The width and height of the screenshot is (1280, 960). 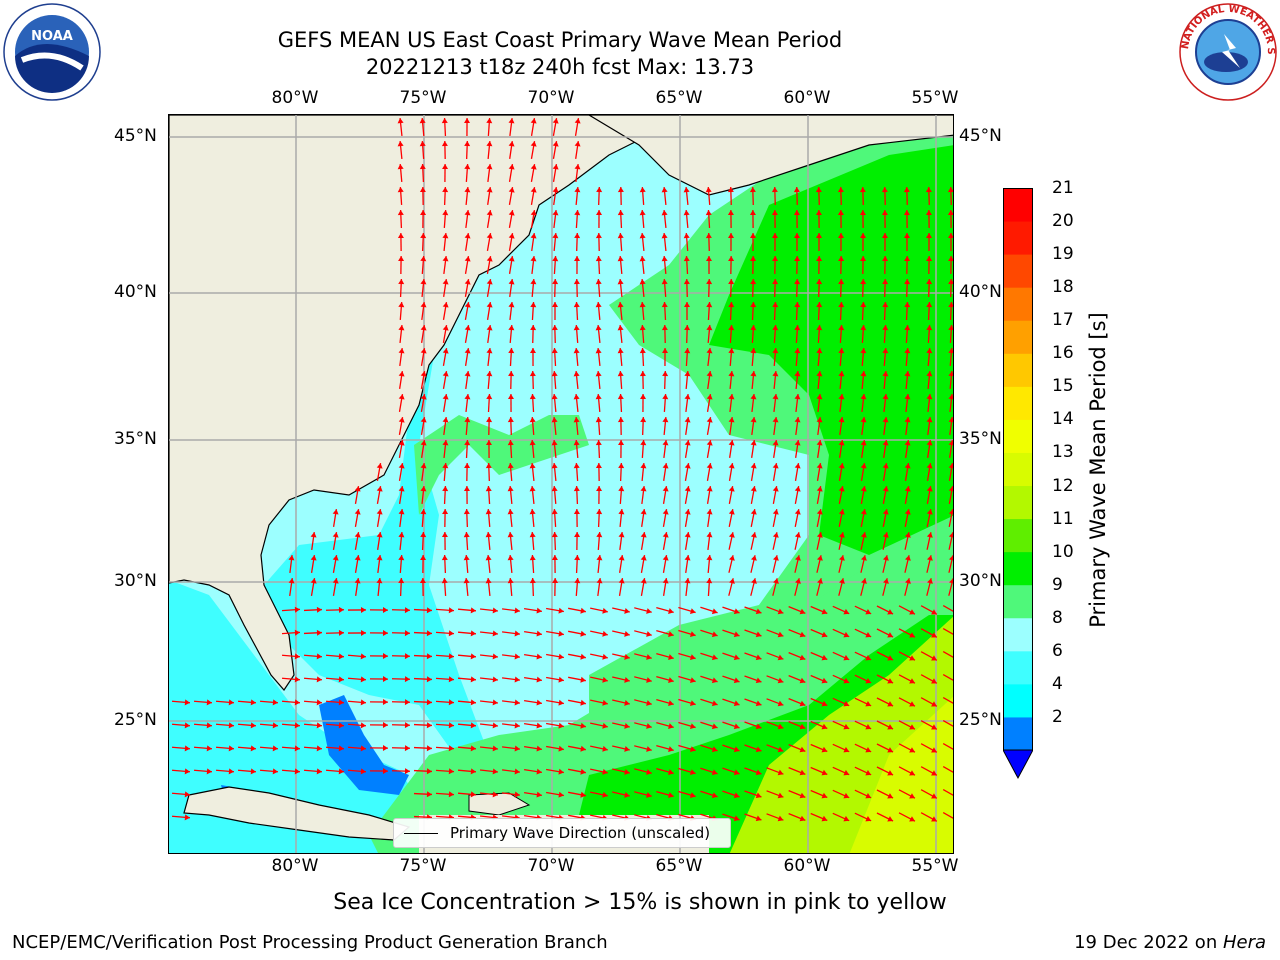 I want to click on footer-date-text: 19 Dec 2022 on, so click(x=1148, y=942).